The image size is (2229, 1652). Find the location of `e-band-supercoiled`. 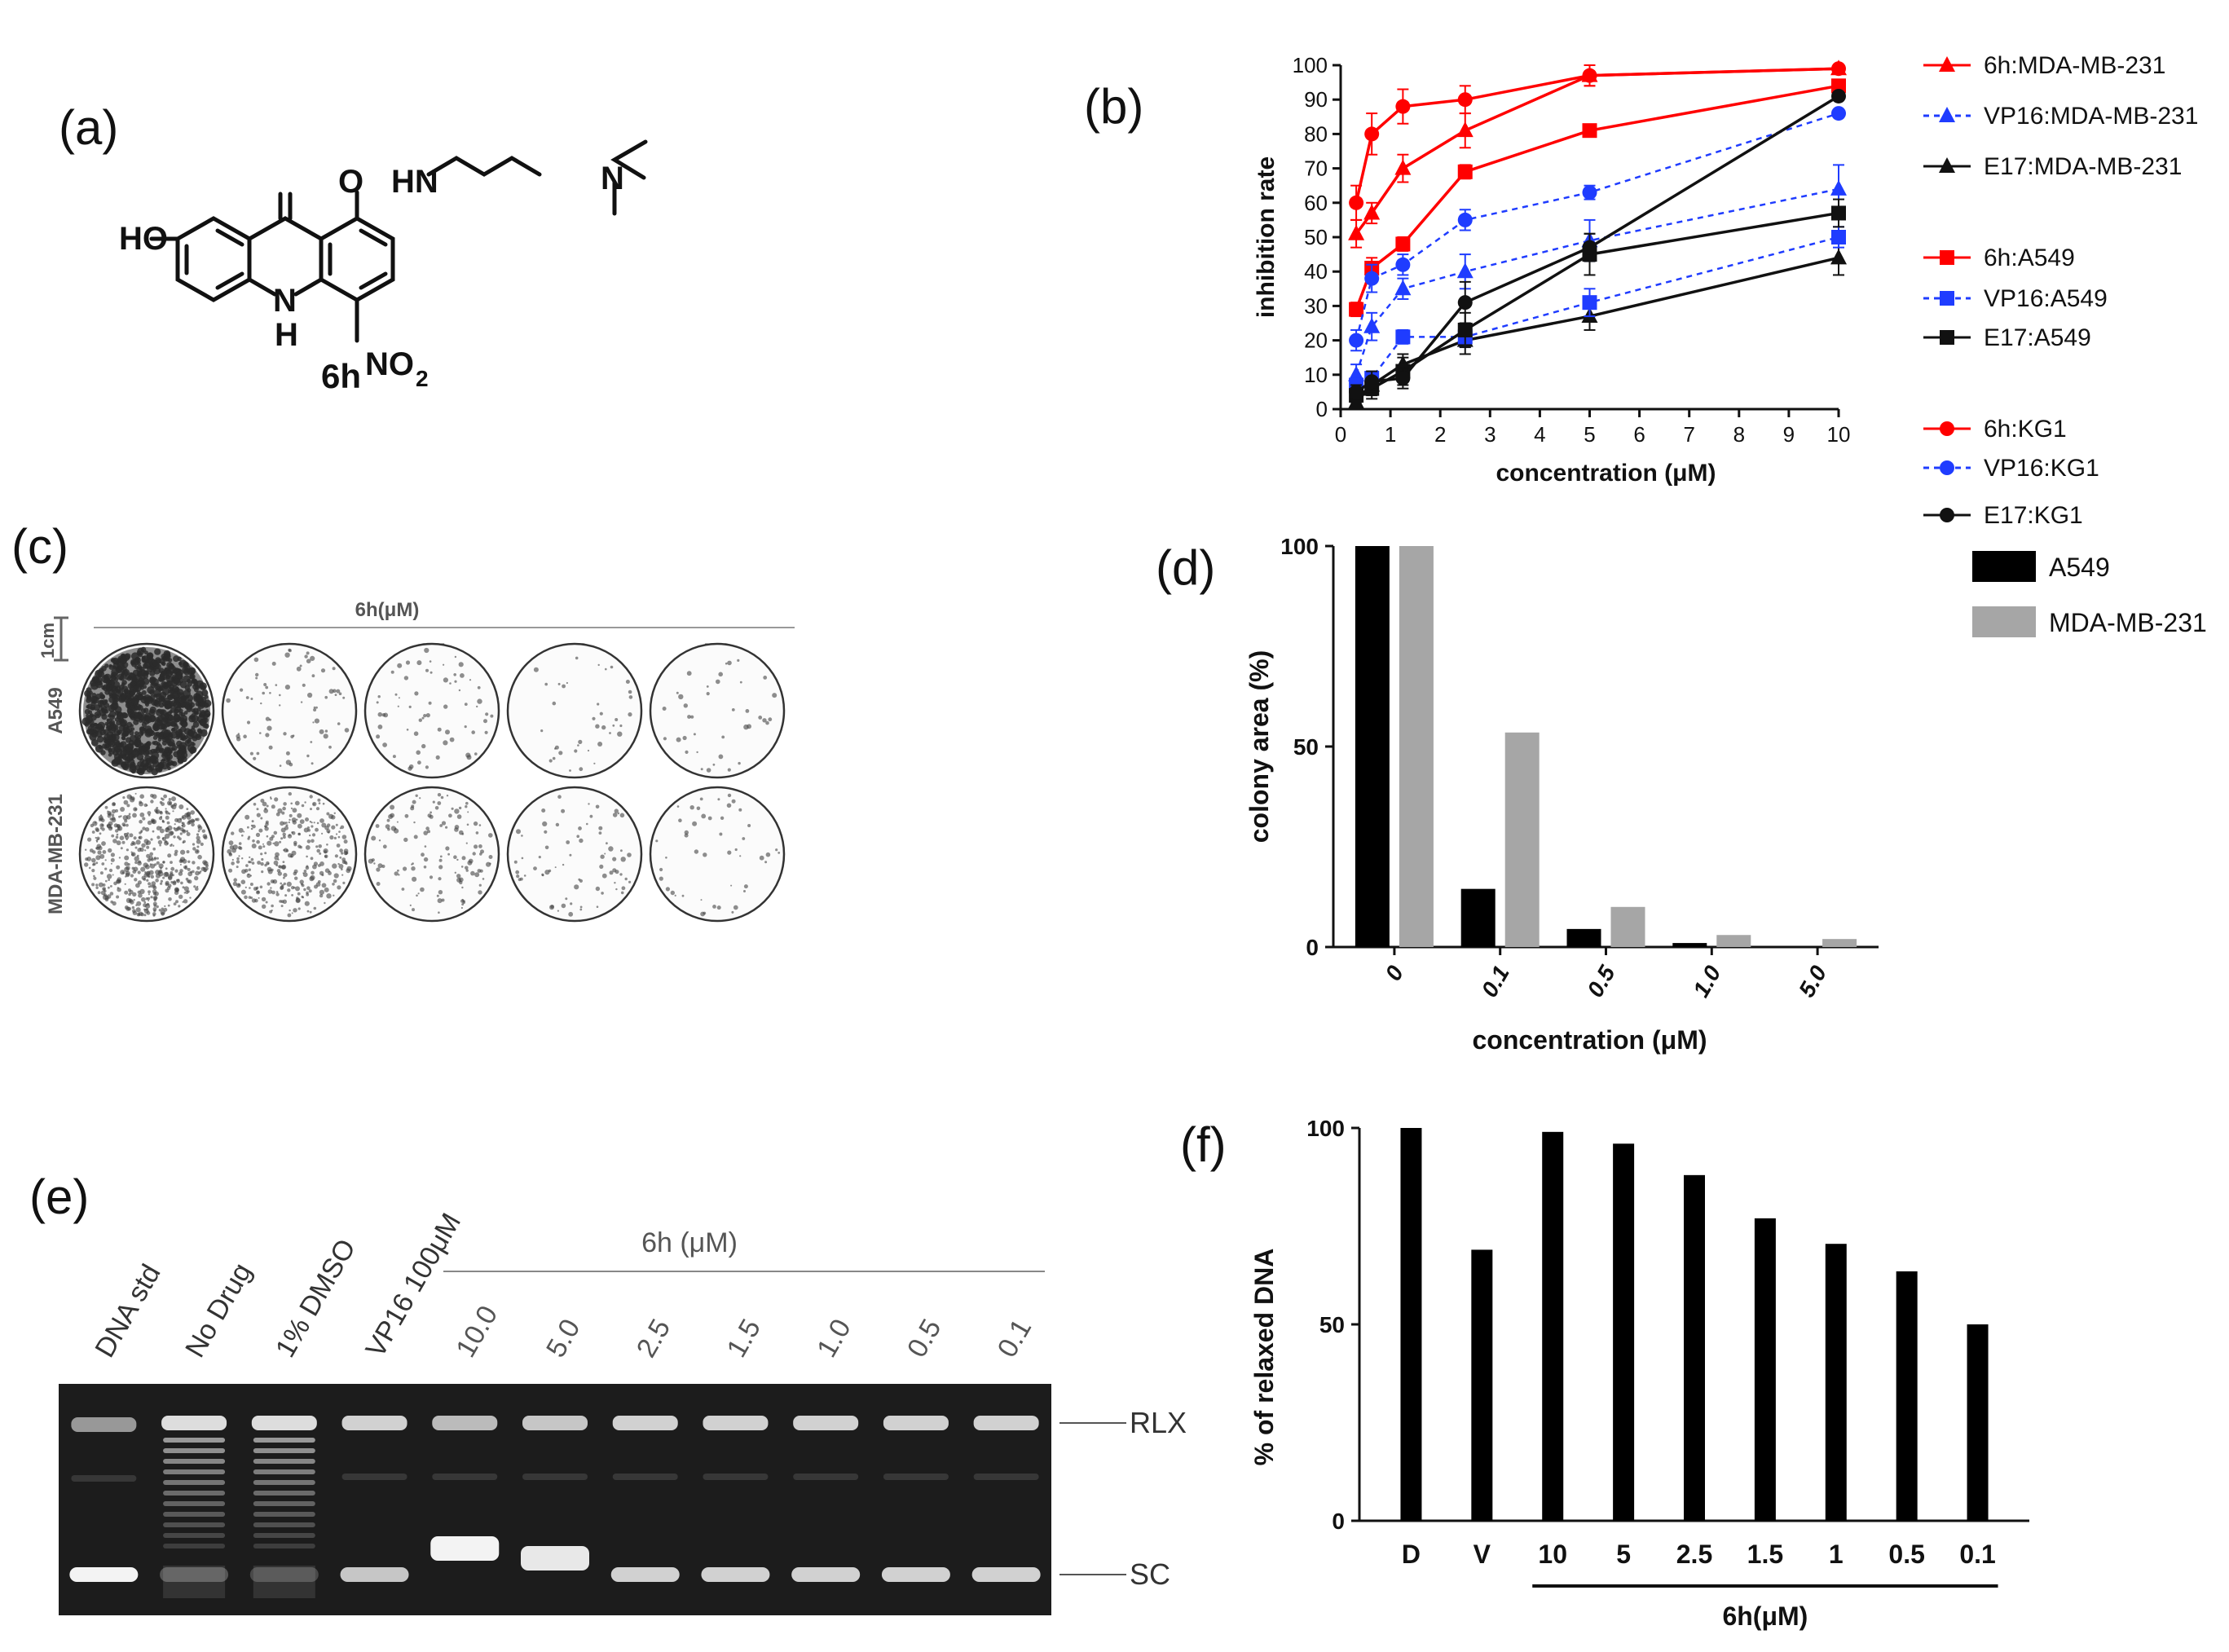

e-band-supercoiled is located at coordinates (195, 1574).